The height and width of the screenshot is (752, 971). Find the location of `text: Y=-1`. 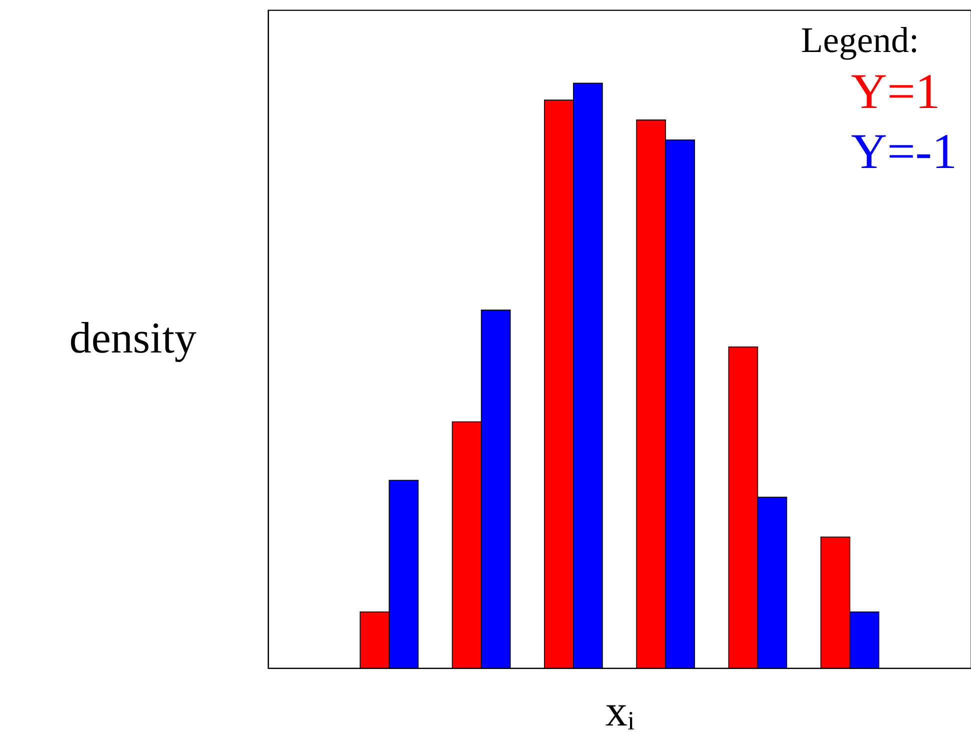

text: Y=-1 is located at coordinates (904, 151).